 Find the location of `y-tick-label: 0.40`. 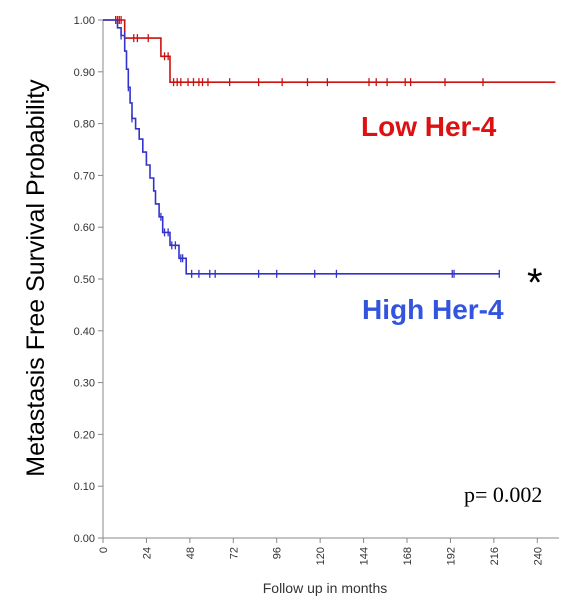

y-tick-label: 0.40 is located at coordinates (84, 332).